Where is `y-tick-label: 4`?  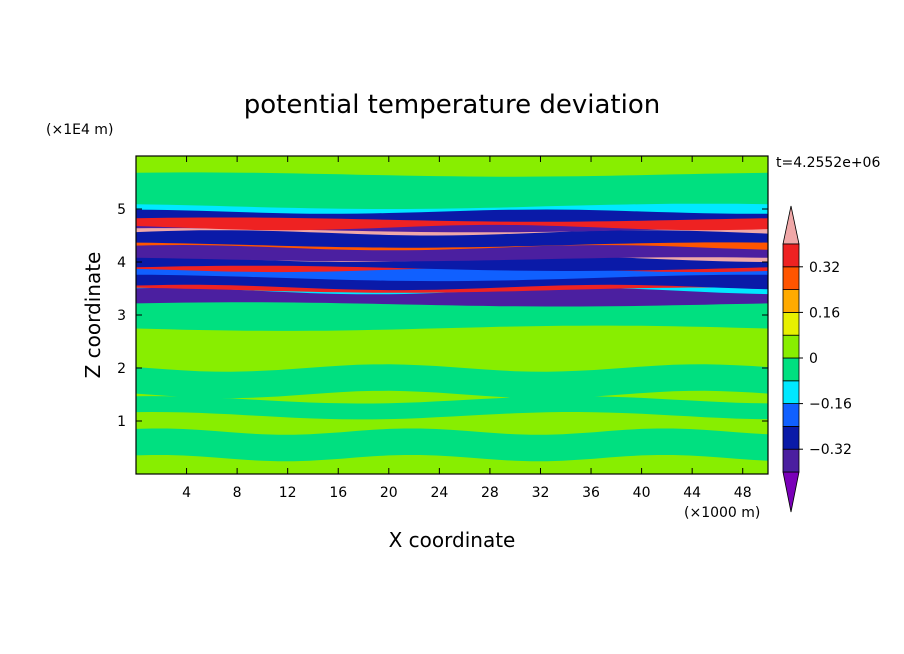 y-tick-label: 4 is located at coordinates (121, 263).